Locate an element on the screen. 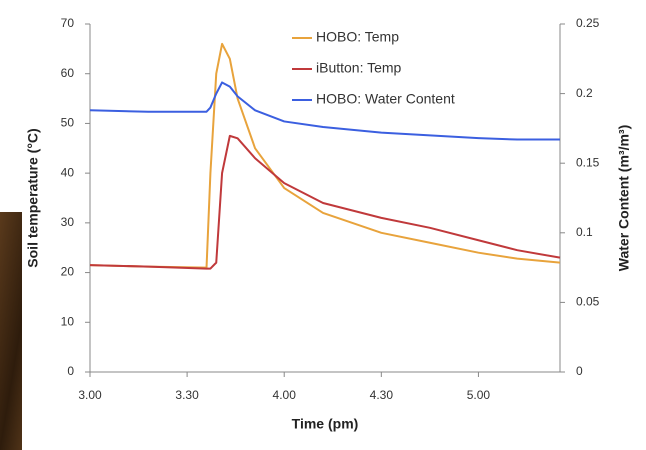  y-tick-label: 70 is located at coordinates (68, 23).